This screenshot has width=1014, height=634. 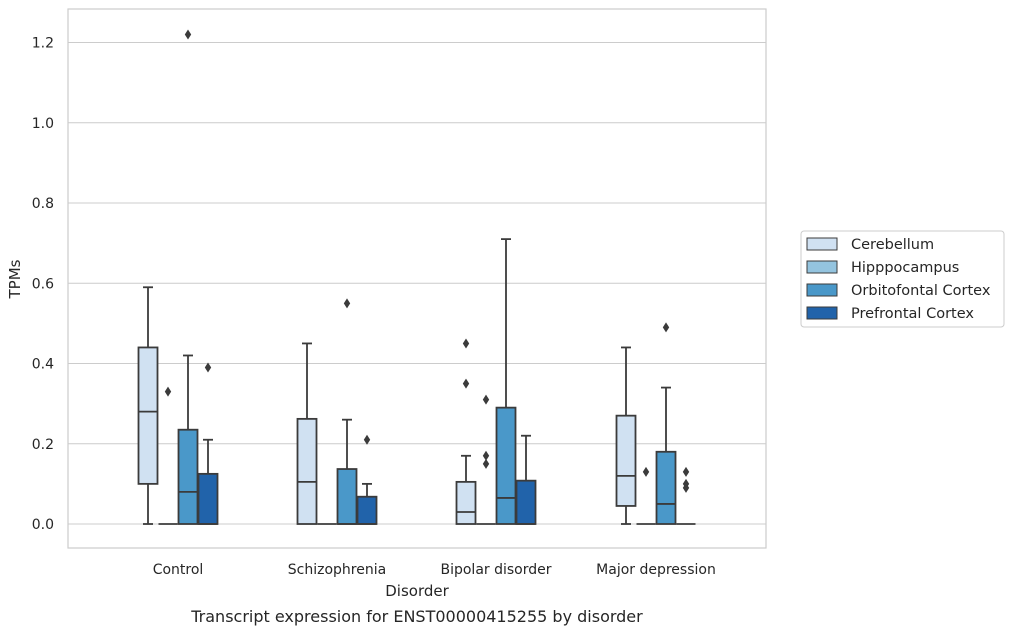 I want to click on series-prefrontal-cortex, so click(x=446, y=443).